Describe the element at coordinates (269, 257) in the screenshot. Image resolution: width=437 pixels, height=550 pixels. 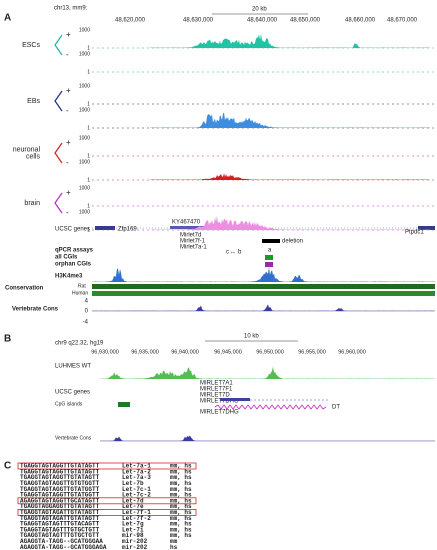
I see `cgi-box` at that location.